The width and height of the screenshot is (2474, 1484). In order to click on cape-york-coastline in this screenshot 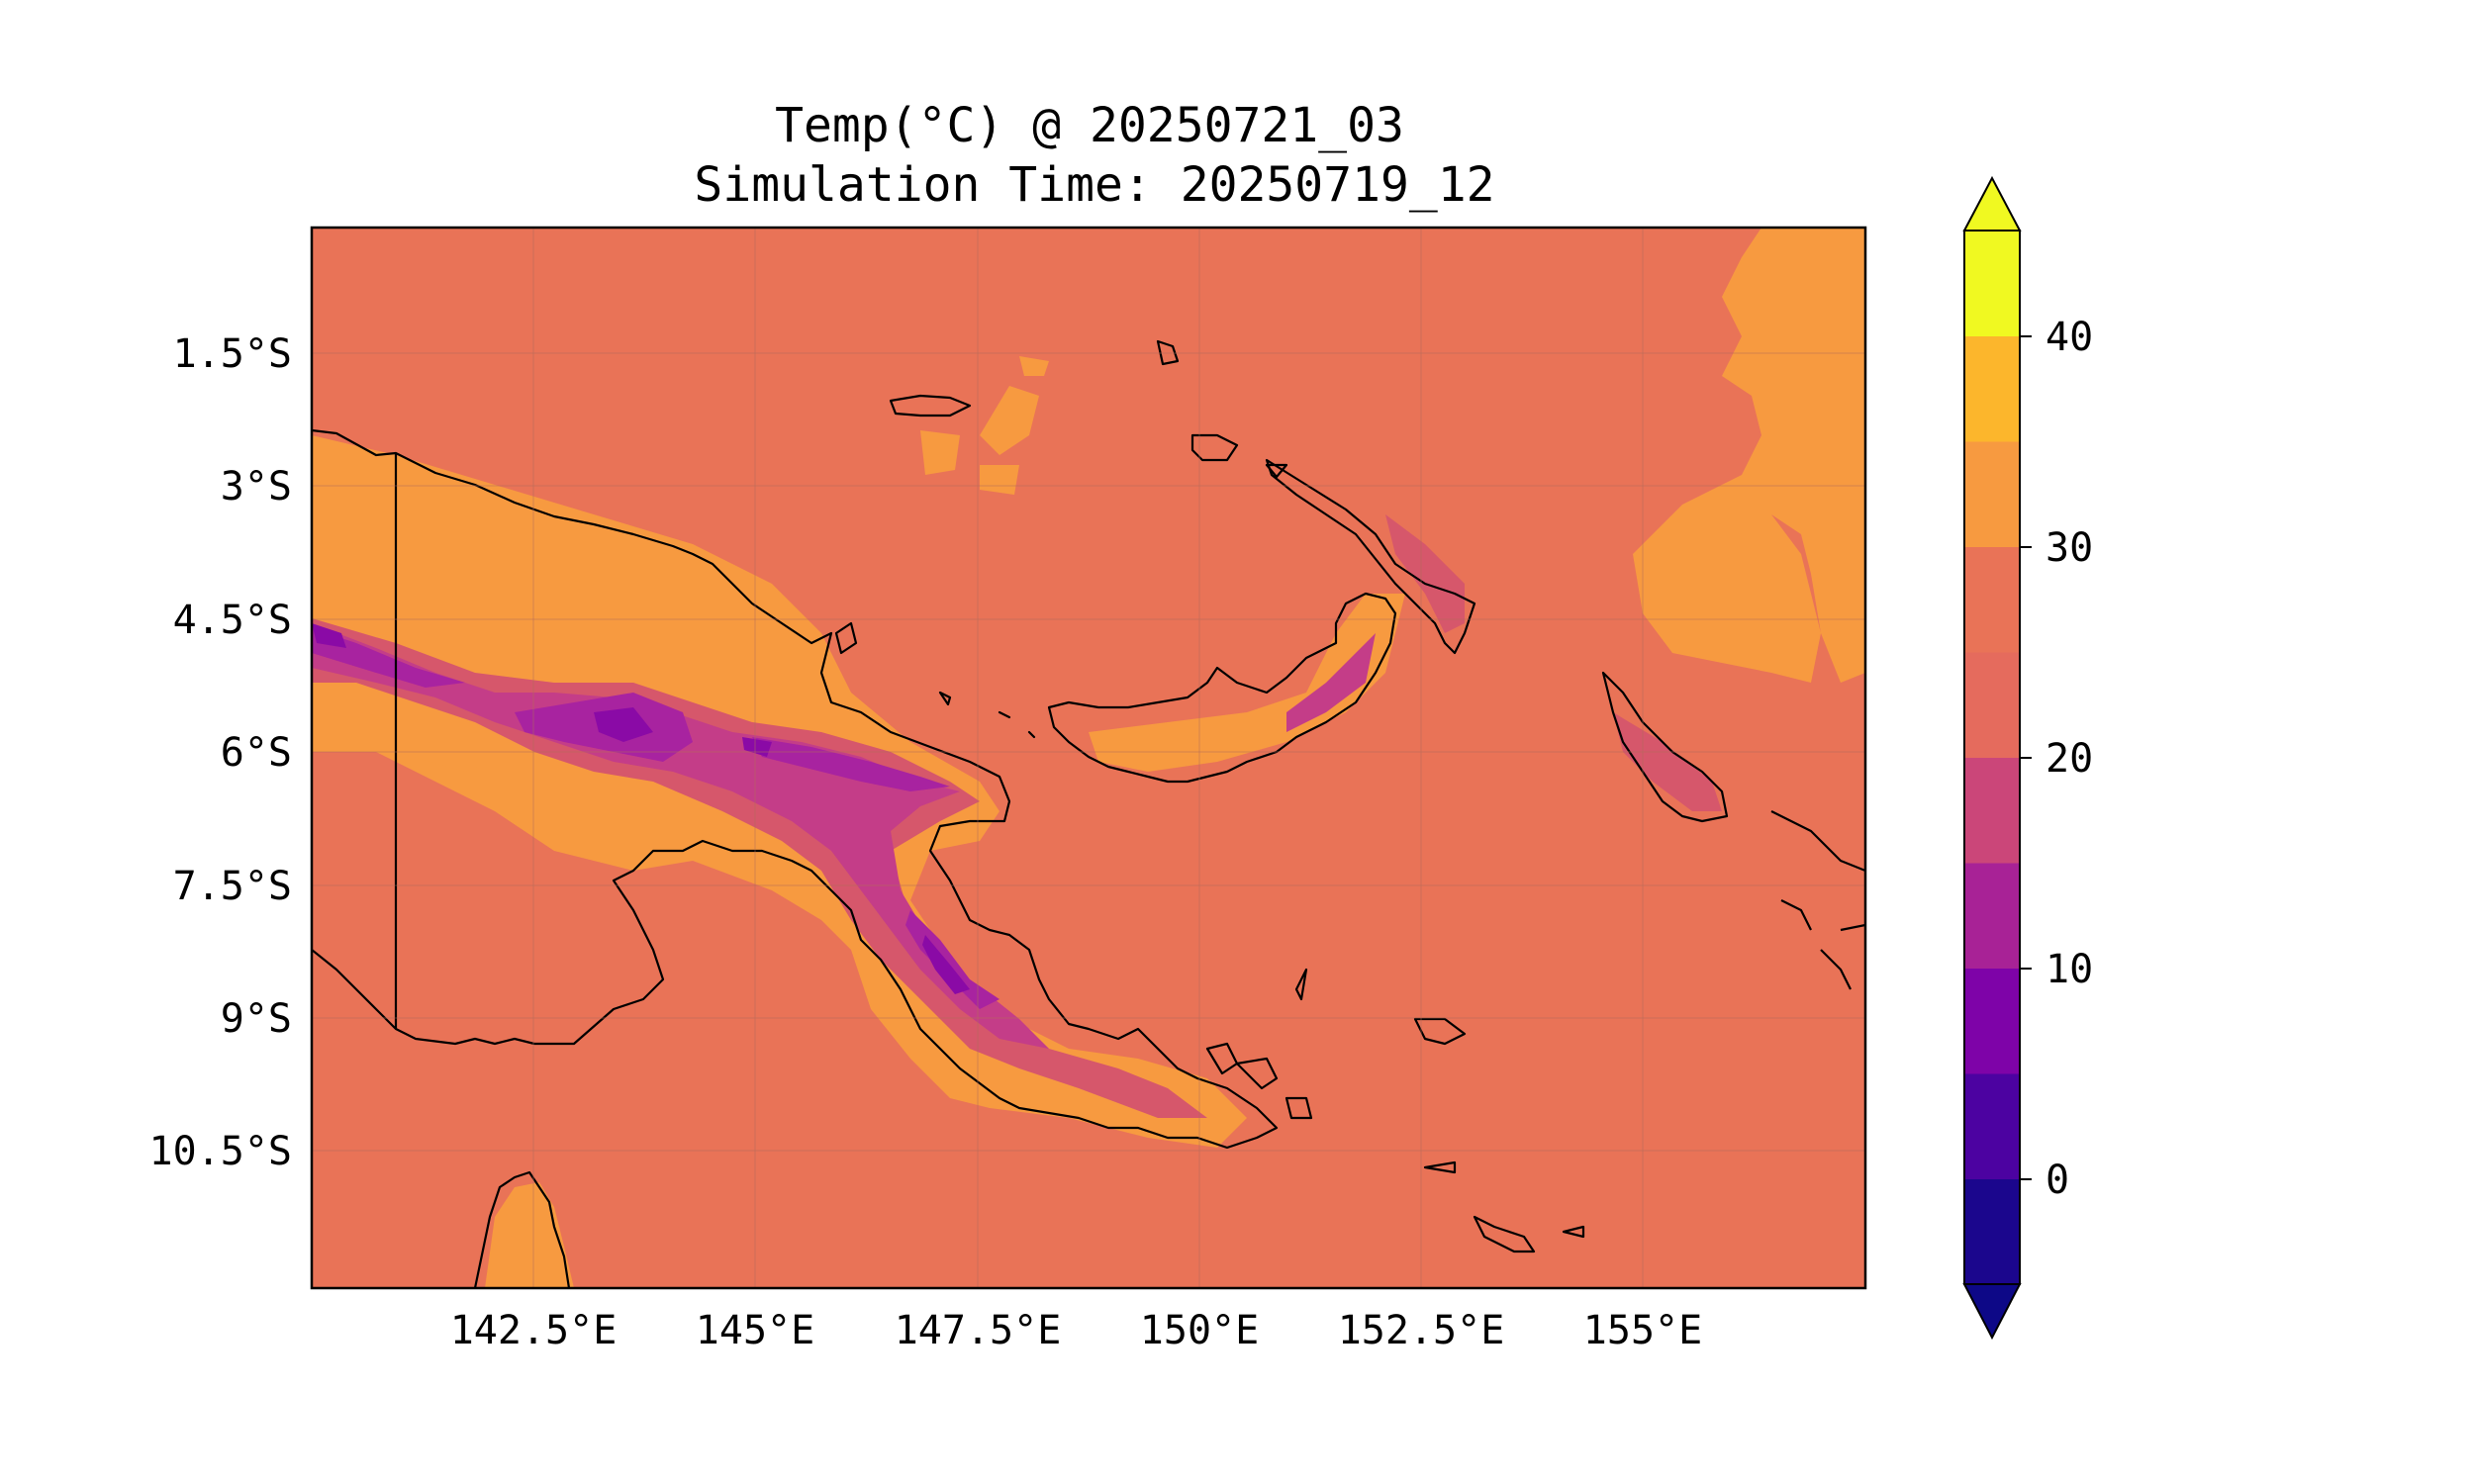, I will do `click(522, 1229)`.